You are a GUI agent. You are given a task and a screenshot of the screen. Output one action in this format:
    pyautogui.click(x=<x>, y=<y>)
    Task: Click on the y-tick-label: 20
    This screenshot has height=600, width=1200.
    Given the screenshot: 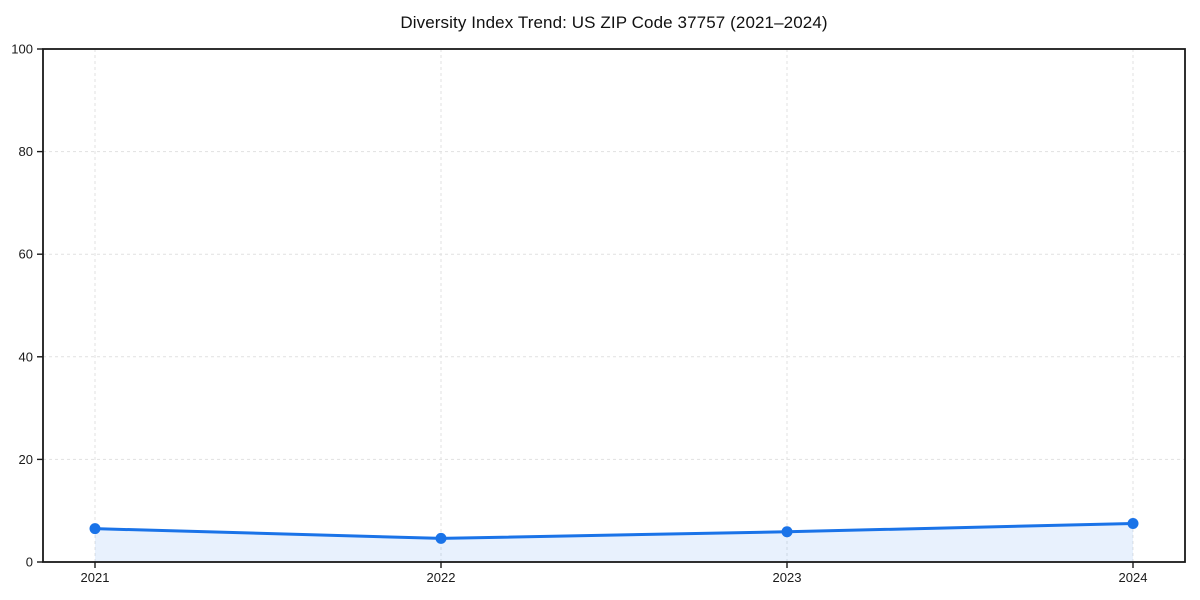 What is the action you would take?
    pyautogui.click(x=26, y=459)
    